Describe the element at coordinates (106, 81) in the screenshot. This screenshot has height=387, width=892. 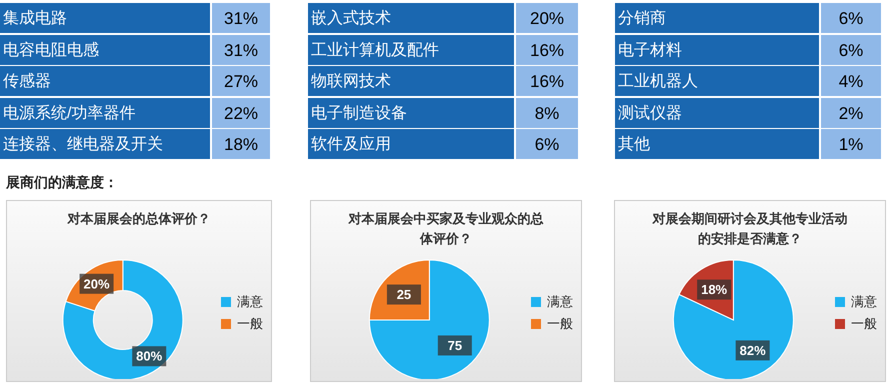
I see `category-label: 传感器` at that location.